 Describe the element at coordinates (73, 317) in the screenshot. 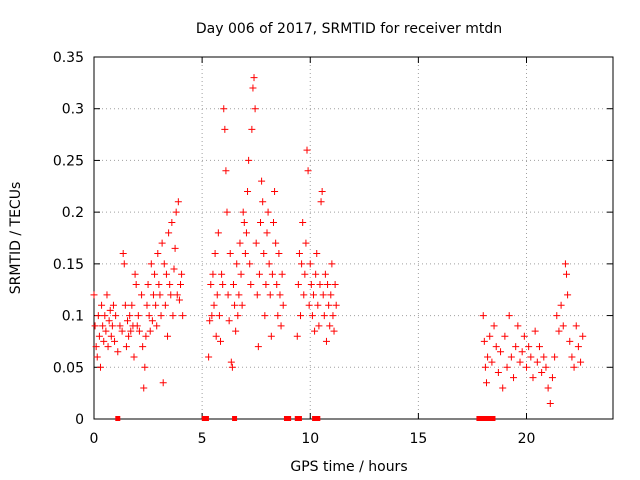

I see `y-tick-label: 0.1` at that location.